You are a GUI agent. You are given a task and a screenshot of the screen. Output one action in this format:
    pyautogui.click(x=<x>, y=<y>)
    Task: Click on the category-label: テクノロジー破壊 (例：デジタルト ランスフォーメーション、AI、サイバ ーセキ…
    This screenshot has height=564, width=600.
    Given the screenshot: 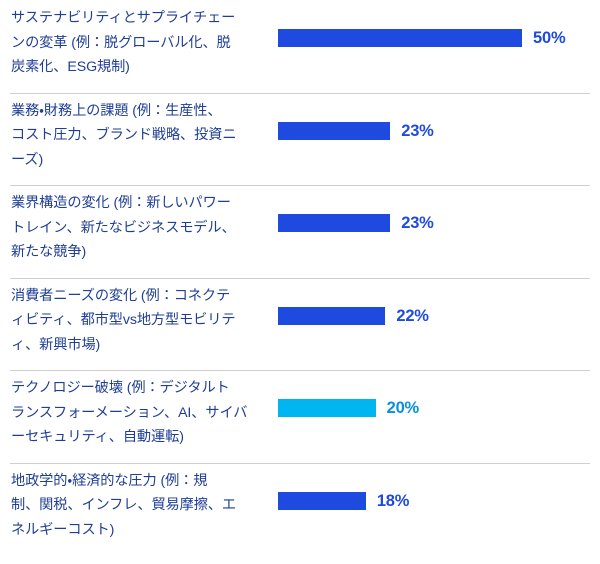 What is the action you would take?
    pyautogui.click(x=129, y=412)
    